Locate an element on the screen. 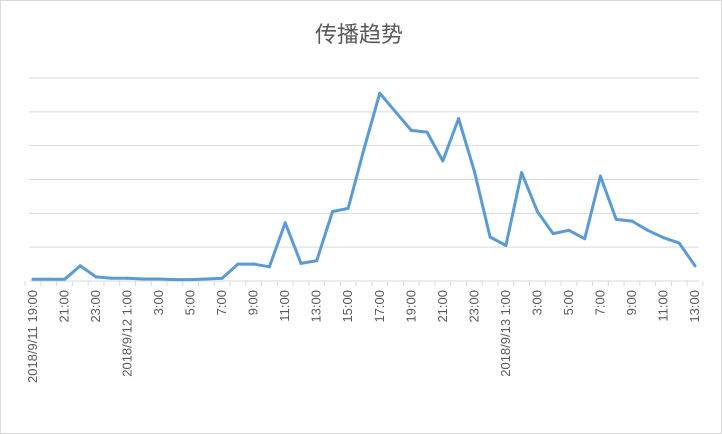  x-tick-label: 2018/9/12 1:00 is located at coordinates (127, 333).